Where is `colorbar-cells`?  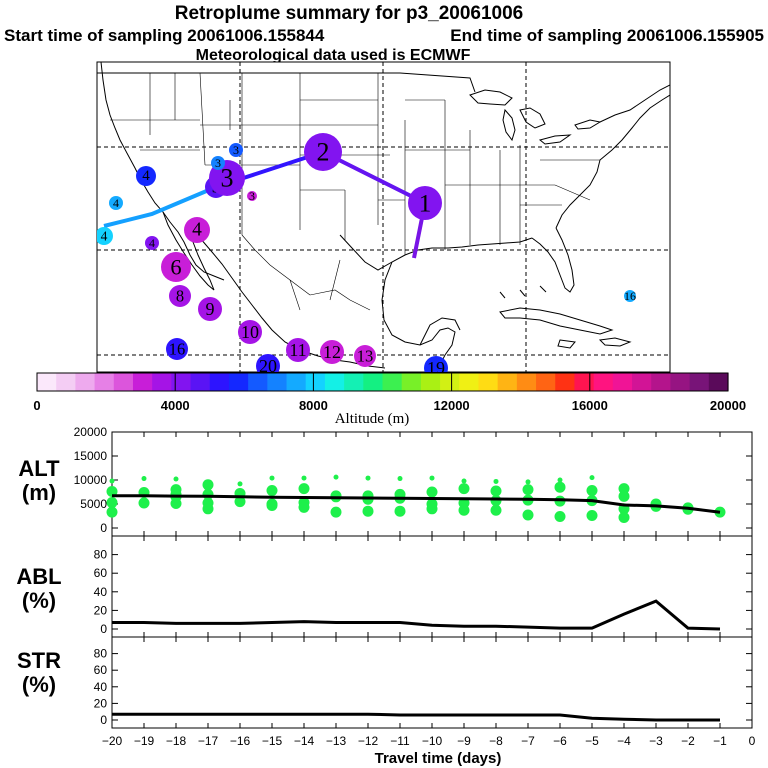
colorbar-cells is located at coordinates (383, 382).